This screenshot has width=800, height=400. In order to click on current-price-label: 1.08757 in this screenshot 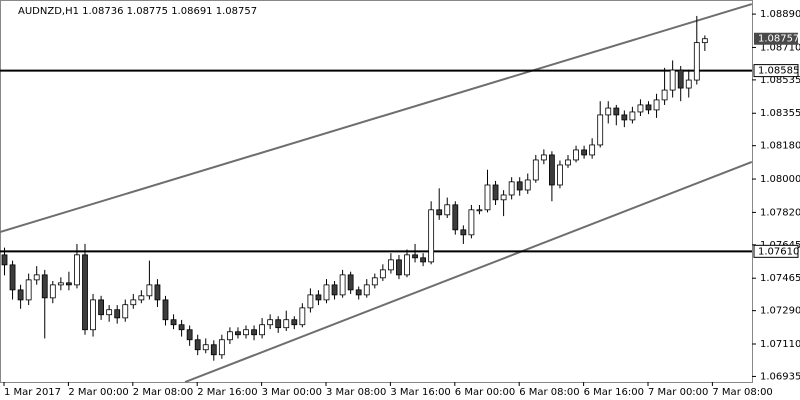, I will do `click(778, 39)`.